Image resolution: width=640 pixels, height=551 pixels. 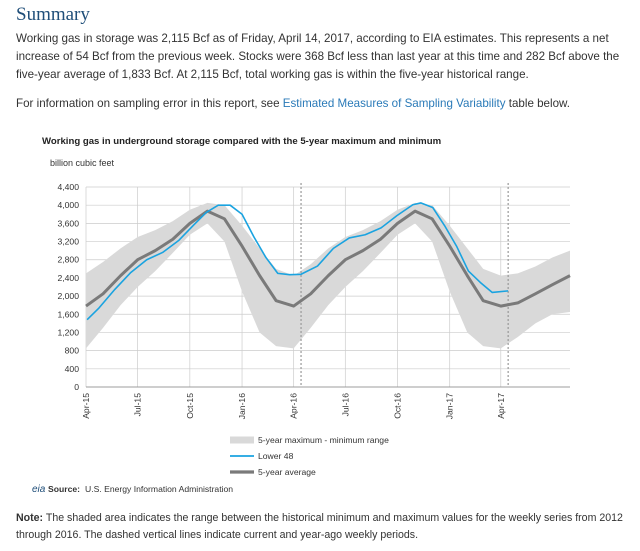 I want to click on x-tick-label-8: Apr-17, so click(x=501, y=406).